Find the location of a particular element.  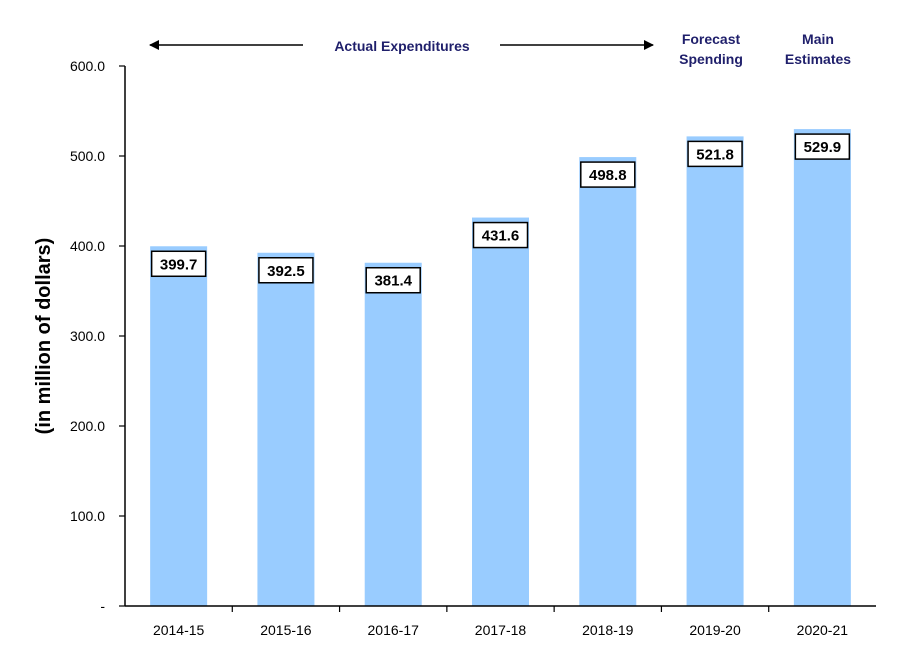

x-tick-label: 2019-20 is located at coordinates (715, 630).